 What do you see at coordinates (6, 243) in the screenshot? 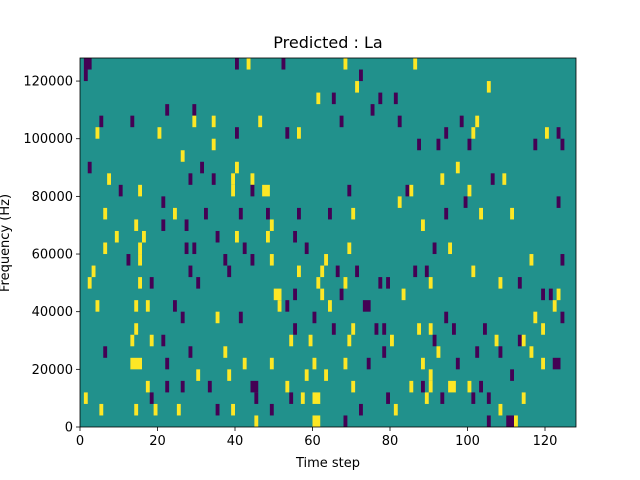
I see `y-axis-label: Frequency (Hz)` at bounding box center [6, 243].